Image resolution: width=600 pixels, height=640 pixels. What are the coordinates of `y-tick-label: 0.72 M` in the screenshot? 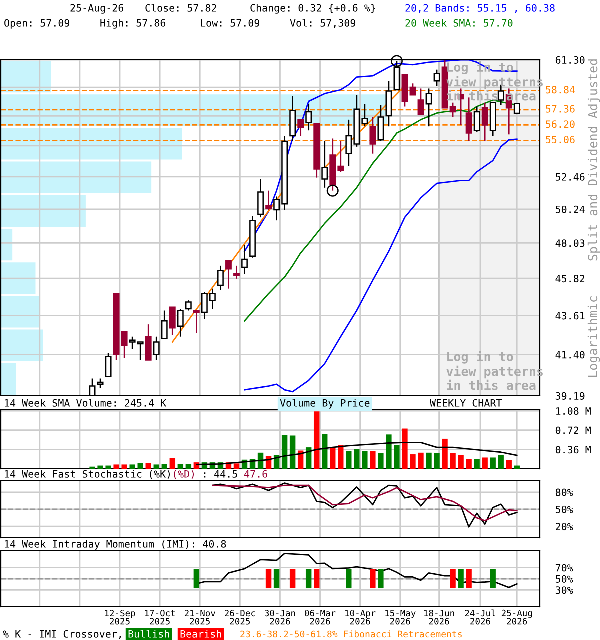 It's located at (573, 430).